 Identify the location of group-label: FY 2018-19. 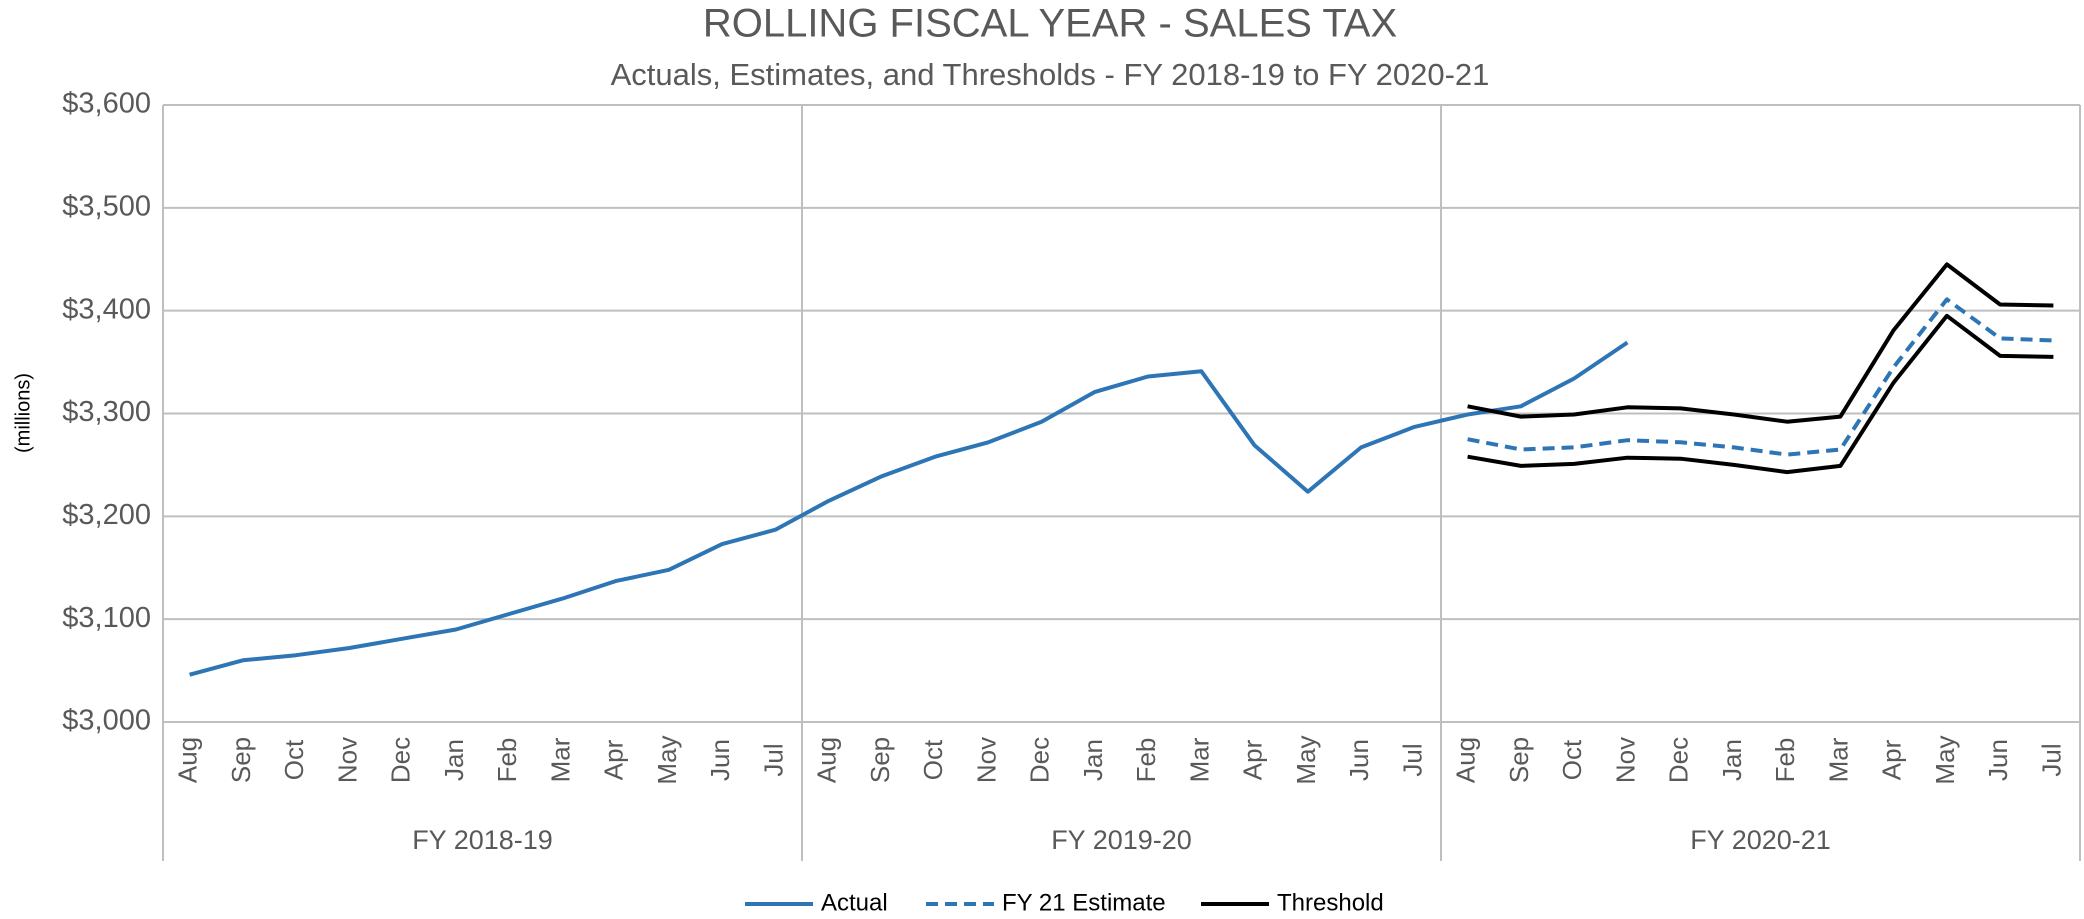
(482, 840).